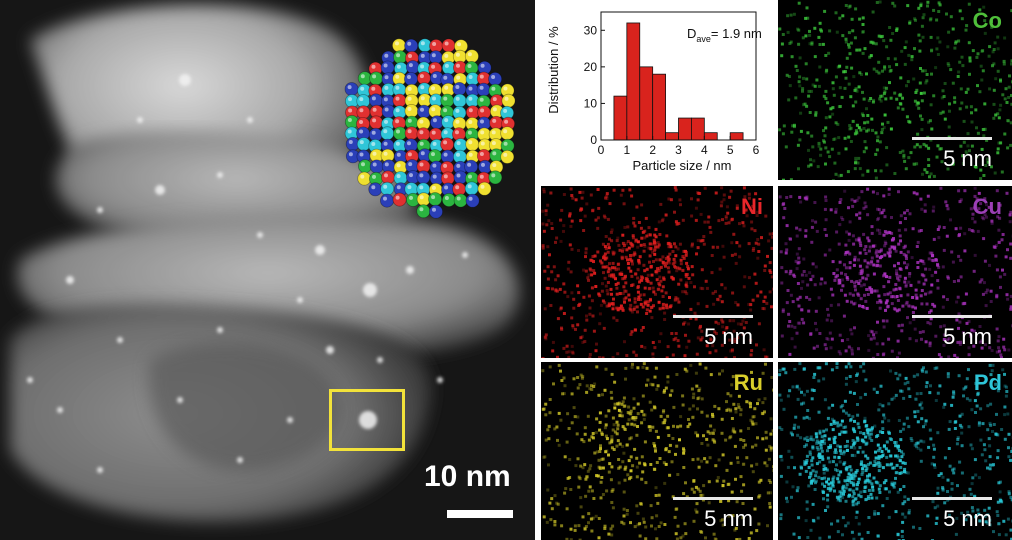  What do you see at coordinates (430, 128) in the screenshot?
I see `nanoparticle-model-illustration` at bounding box center [430, 128].